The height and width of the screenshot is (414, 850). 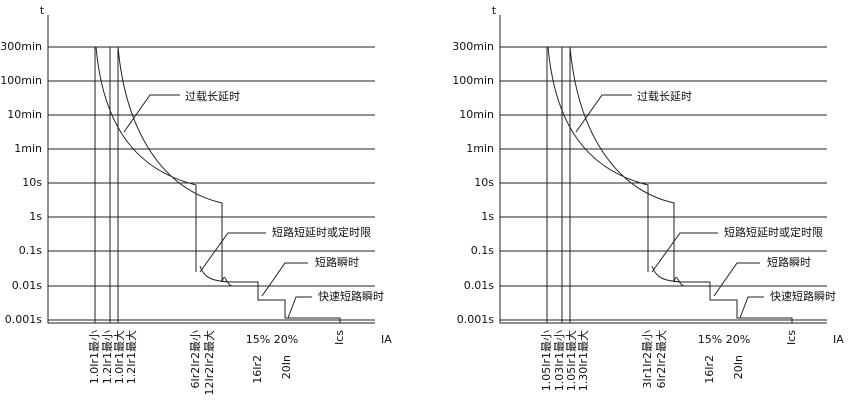 What do you see at coordinates (94, 357) in the screenshot?
I see `x-label: 1.0Ir1最小` at bounding box center [94, 357].